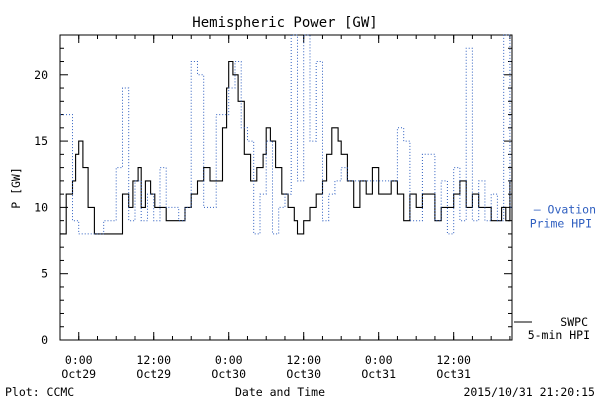  Describe the element at coordinates (39, 392) in the screenshot. I see `footer-left: Plot: CCMC` at that location.